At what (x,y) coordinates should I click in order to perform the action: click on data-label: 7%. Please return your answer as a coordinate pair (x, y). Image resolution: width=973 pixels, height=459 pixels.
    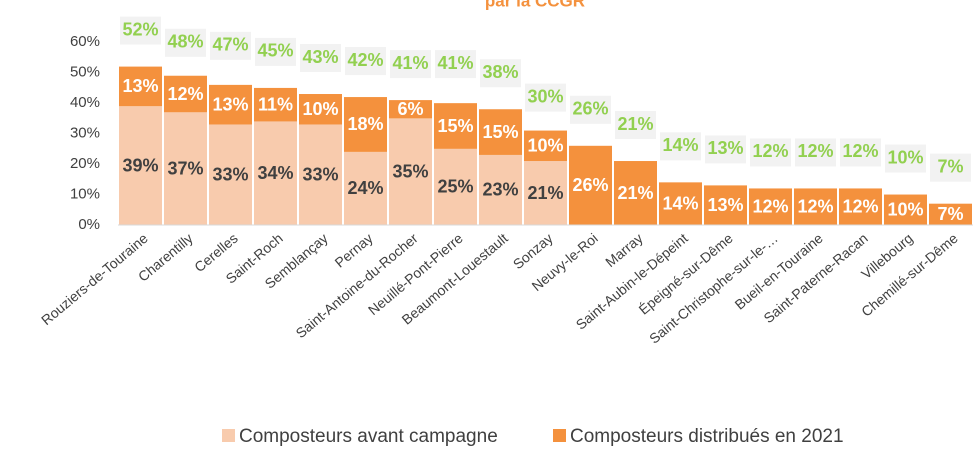
    Looking at the image, I should click on (950, 214).